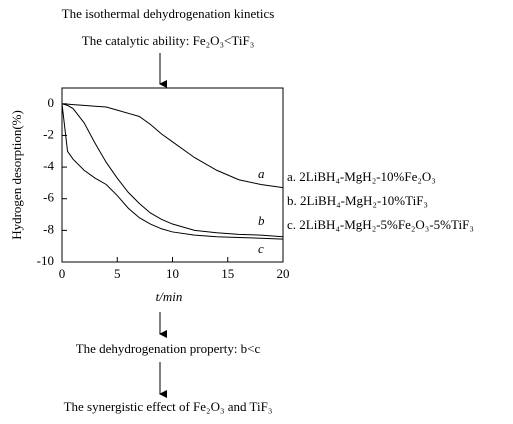 Image resolution: width=513 pixels, height=424 pixels. I want to click on subtitle: The catalytic ability: Fe₂O₃<TiF₃, so click(168, 40).